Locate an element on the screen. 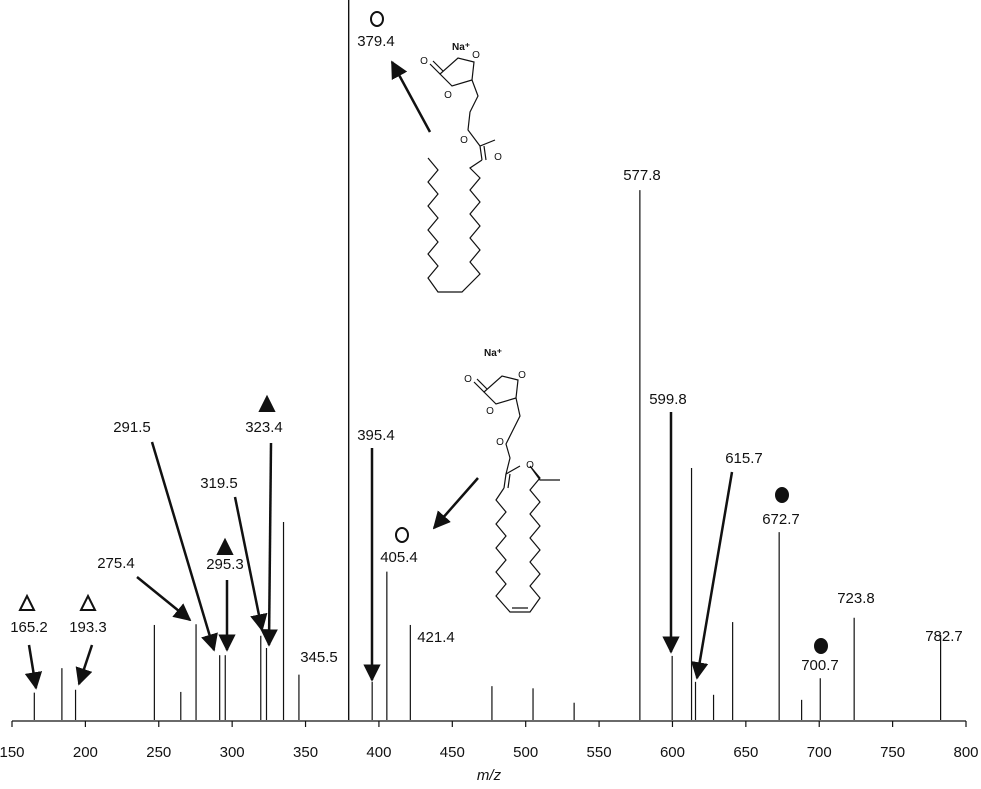 This screenshot has width=981, height=789. x-tick-label: 600 is located at coordinates (672, 752).